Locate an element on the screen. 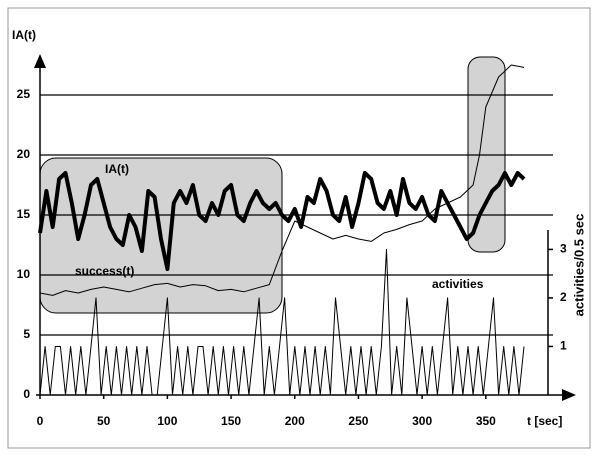 The width and height of the screenshot is (600, 458). y2-axis-title: activities/0.5 sec is located at coordinates (578, 265).